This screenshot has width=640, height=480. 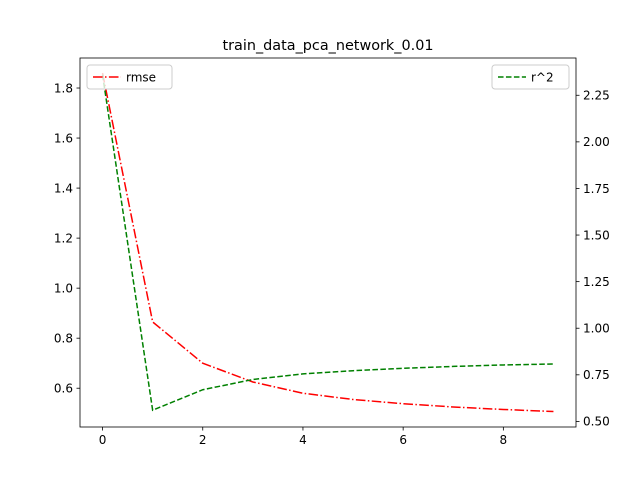 I want to click on x-tick-label-4: 8, so click(x=504, y=440).